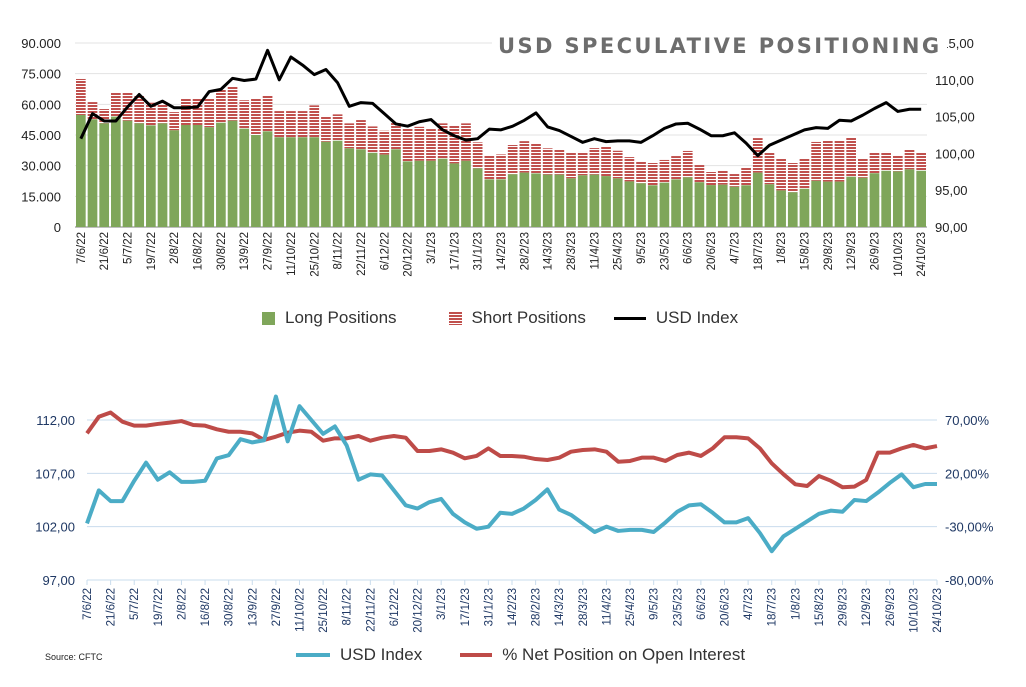  I want to click on x-tick-label: 29/8/23, so click(829, 251).